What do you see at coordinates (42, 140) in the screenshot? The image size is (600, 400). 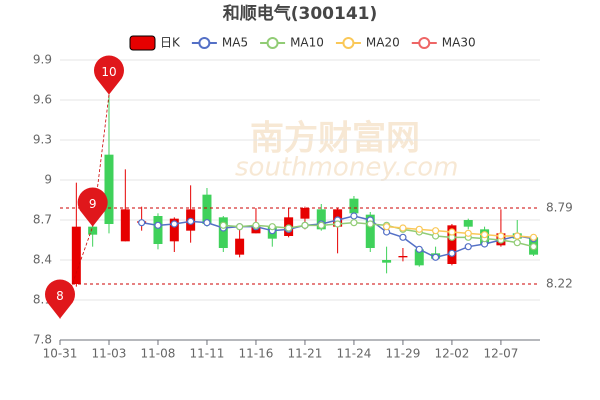 I see `y-tick-label: 9.3` at bounding box center [42, 140].